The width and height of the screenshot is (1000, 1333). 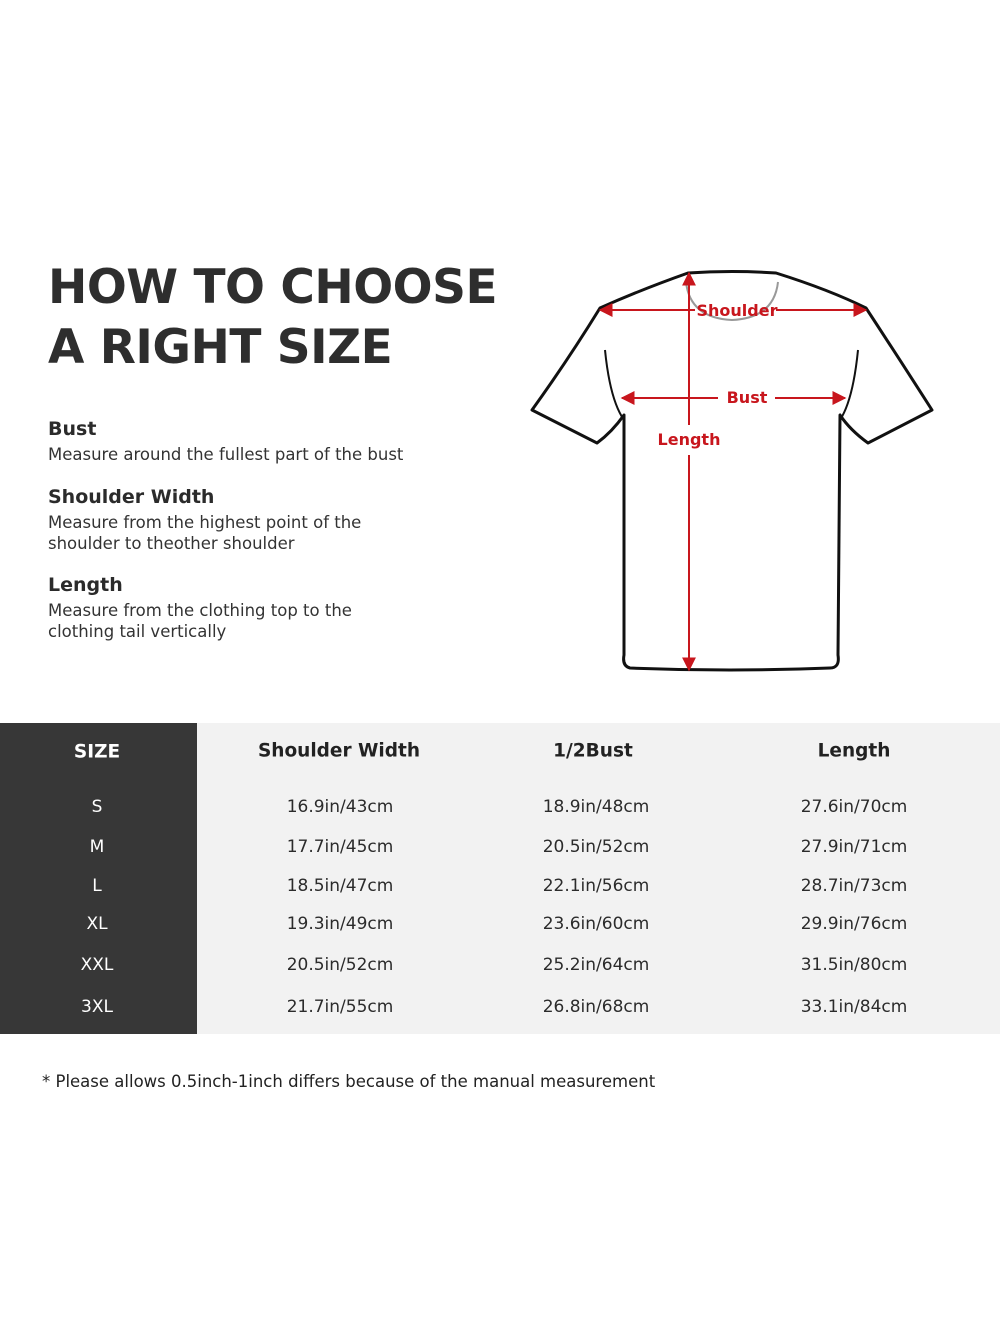 What do you see at coordinates (340, 924) in the screenshot?
I see `cell-shoulder-width: 19.3in/49cm` at bounding box center [340, 924].